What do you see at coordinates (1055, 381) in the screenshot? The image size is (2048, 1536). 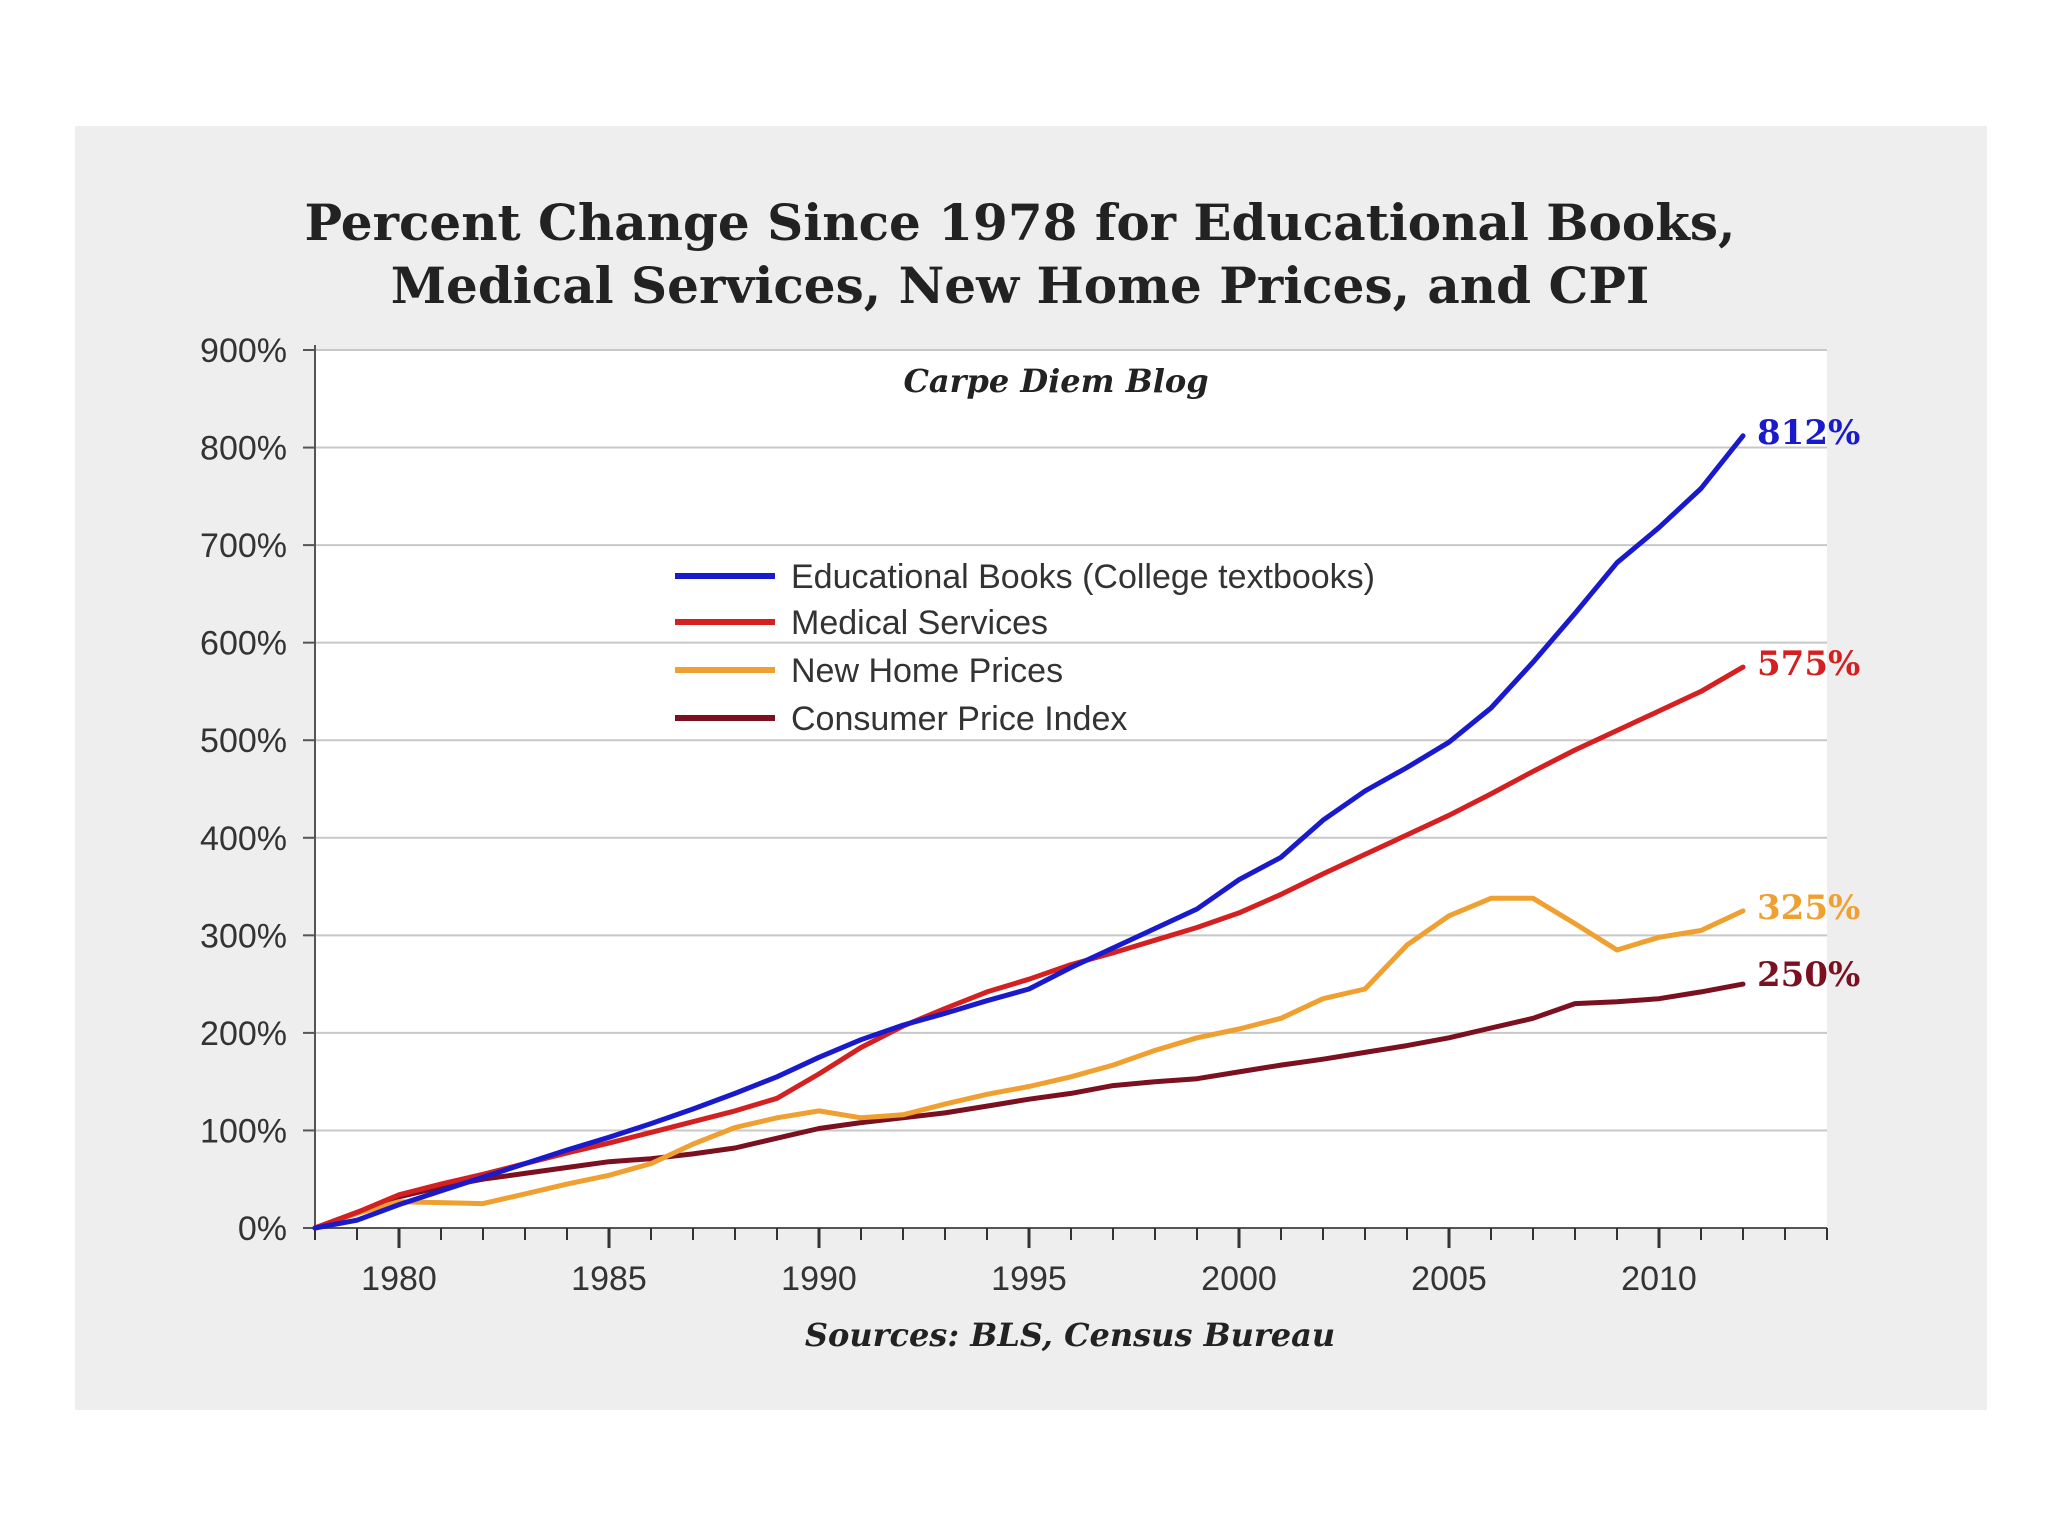 I see `chart-subtitle: Carpe Diem Blog` at bounding box center [1055, 381].